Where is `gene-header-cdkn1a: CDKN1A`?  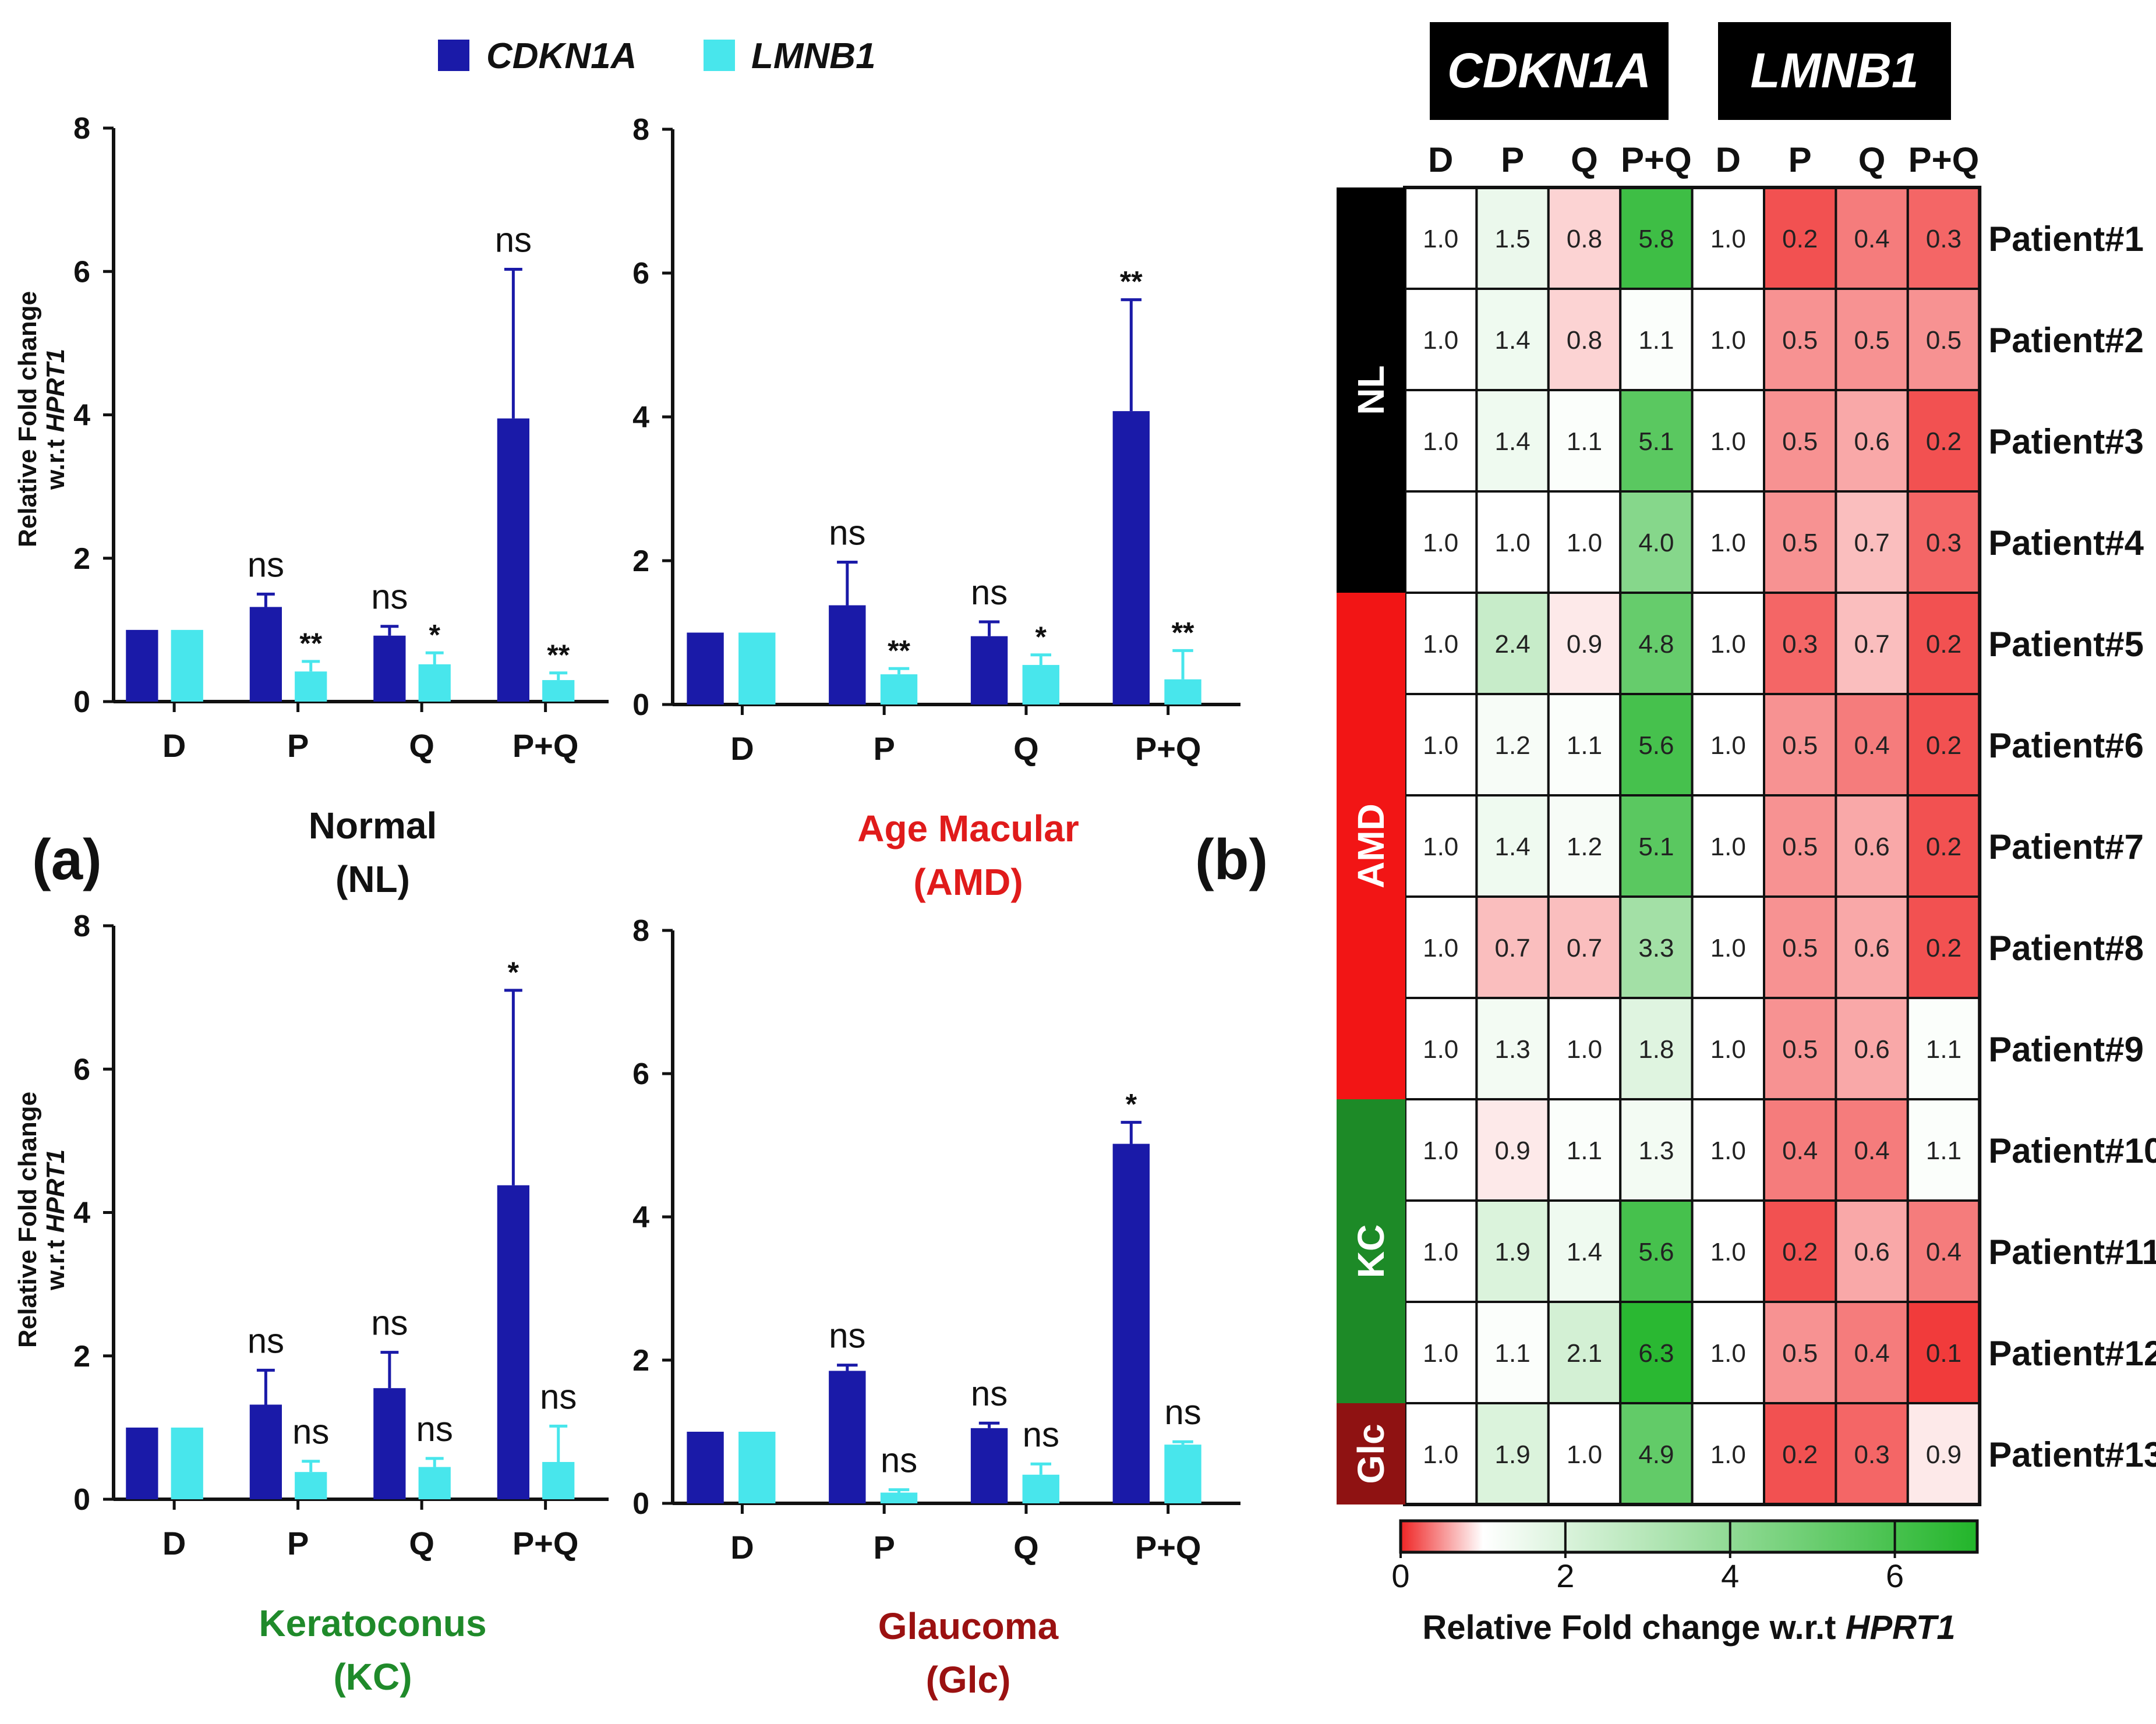
gene-header-cdkn1a: CDKN1A is located at coordinates (1549, 70).